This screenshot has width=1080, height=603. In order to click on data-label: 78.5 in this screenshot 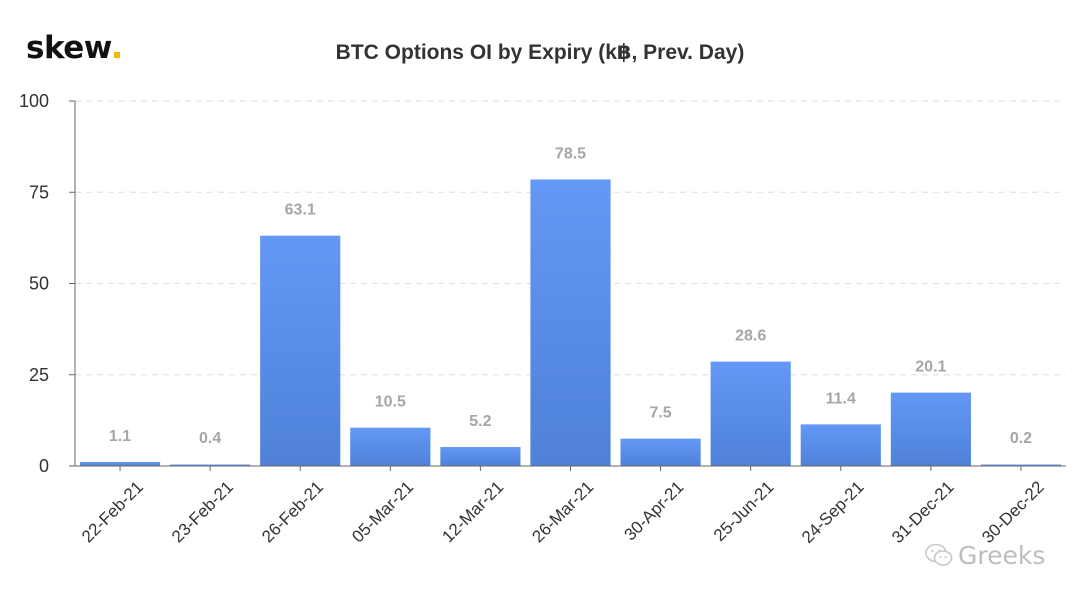, I will do `click(570, 153)`.